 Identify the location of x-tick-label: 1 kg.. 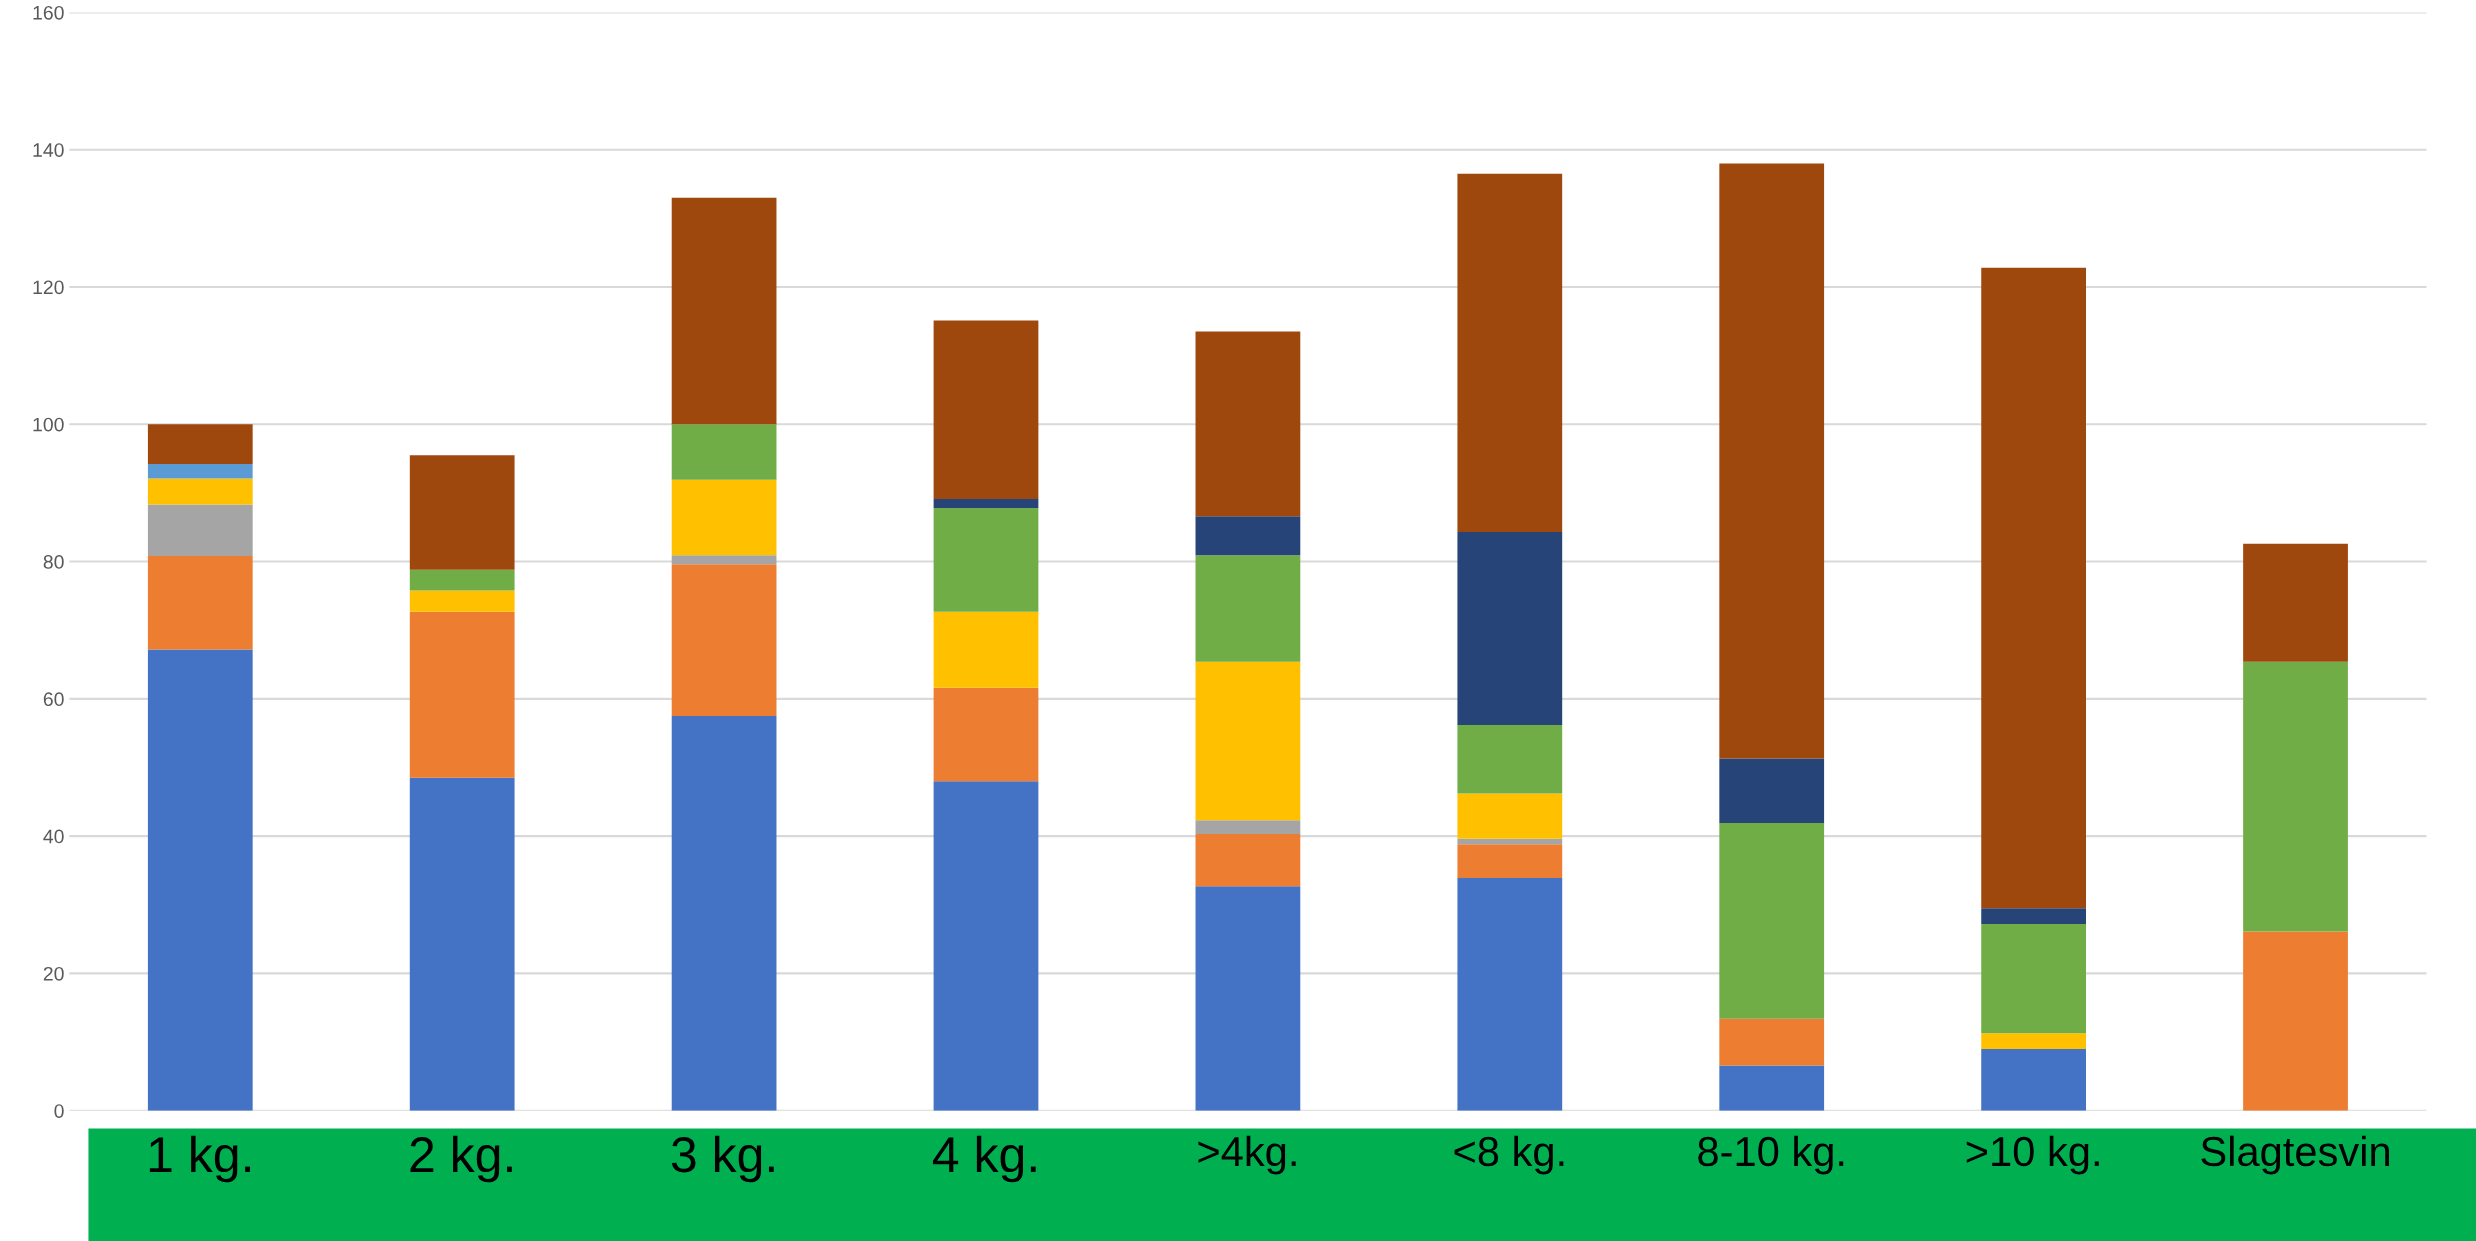
(199, 1159).